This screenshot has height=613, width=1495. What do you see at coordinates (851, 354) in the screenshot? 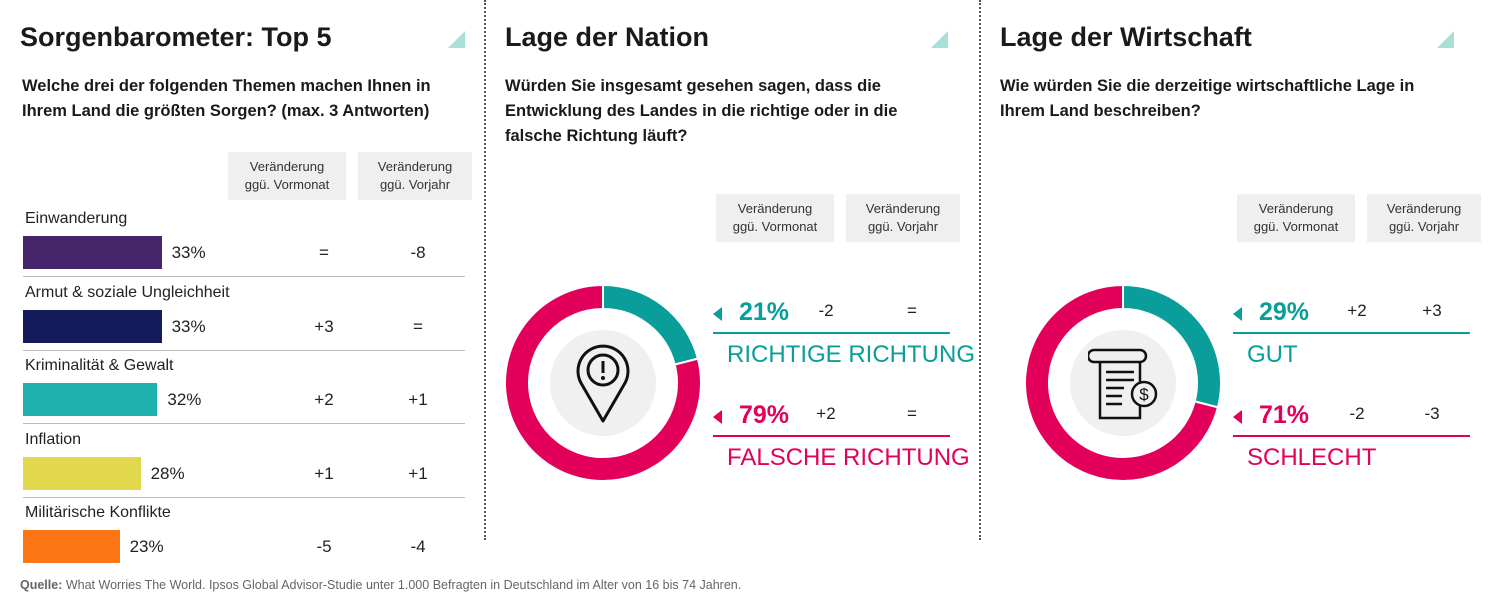
I see `slice-label: RICHTIGE RICHTUNG` at bounding box center [851, 354].